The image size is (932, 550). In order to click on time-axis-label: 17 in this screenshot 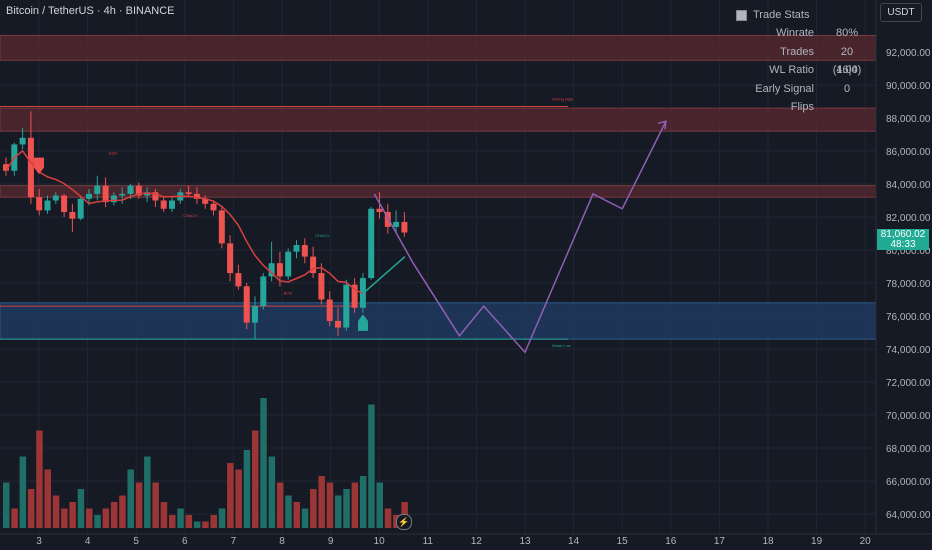, I will do `click(720, 541)`.